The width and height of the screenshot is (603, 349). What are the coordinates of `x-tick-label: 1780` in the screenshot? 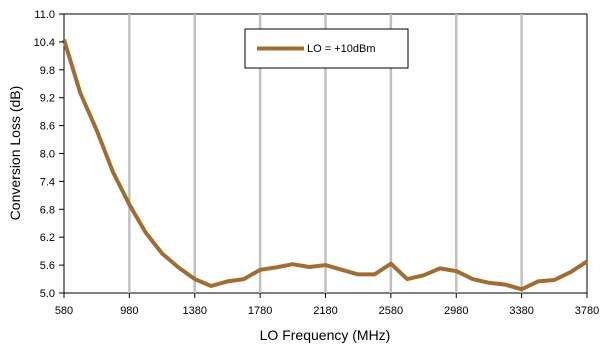 It's located at (260, 311).